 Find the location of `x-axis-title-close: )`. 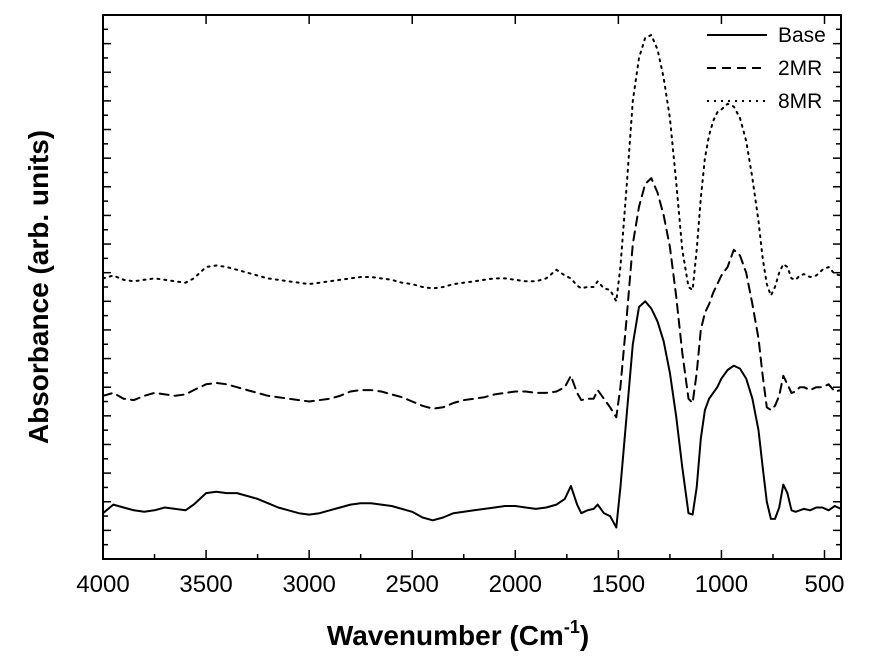

x-axis-title-close: ) is located at coordinates (584, 635).